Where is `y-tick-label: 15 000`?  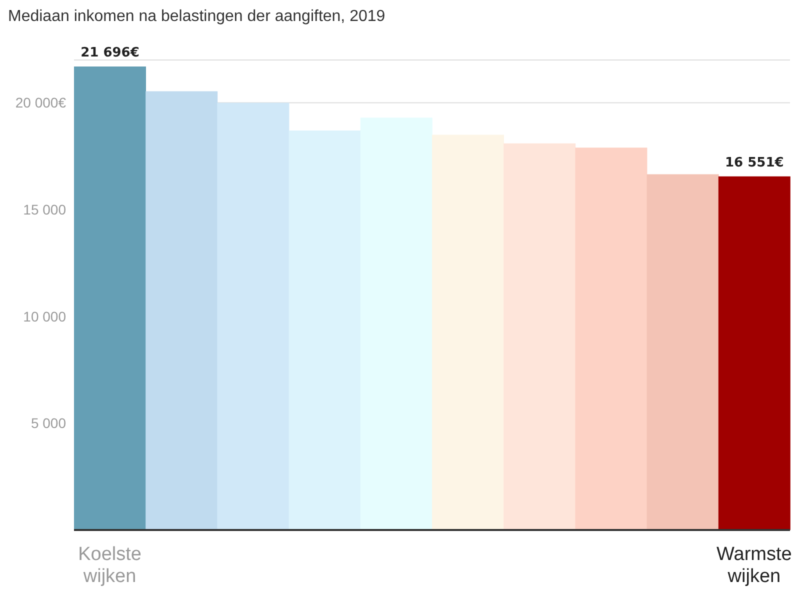
y-tick-label: 15 000 is located at coordinates (44, 210).